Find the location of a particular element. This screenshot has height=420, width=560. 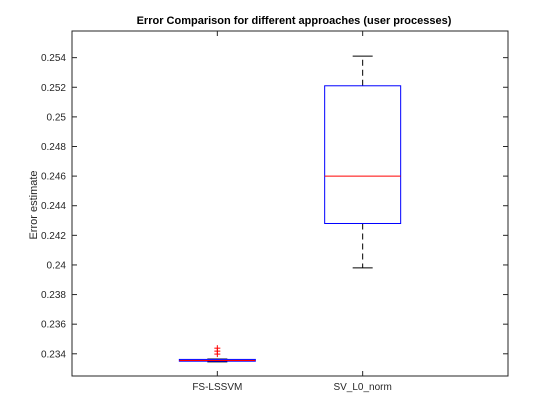

x-tick-label: FS-LSSVM is located at coordinates (217, 387).